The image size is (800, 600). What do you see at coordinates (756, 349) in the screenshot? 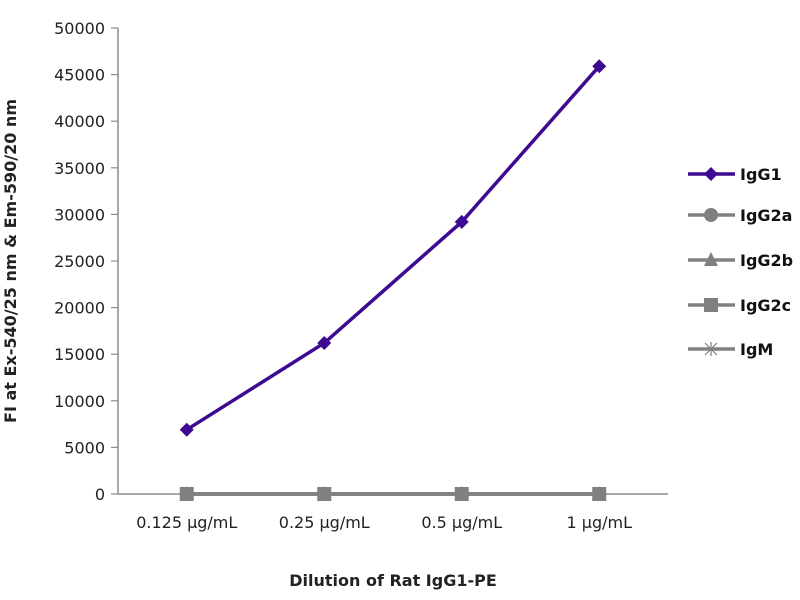
I see `legend-label: IgM` at bounding box center [756, 349].